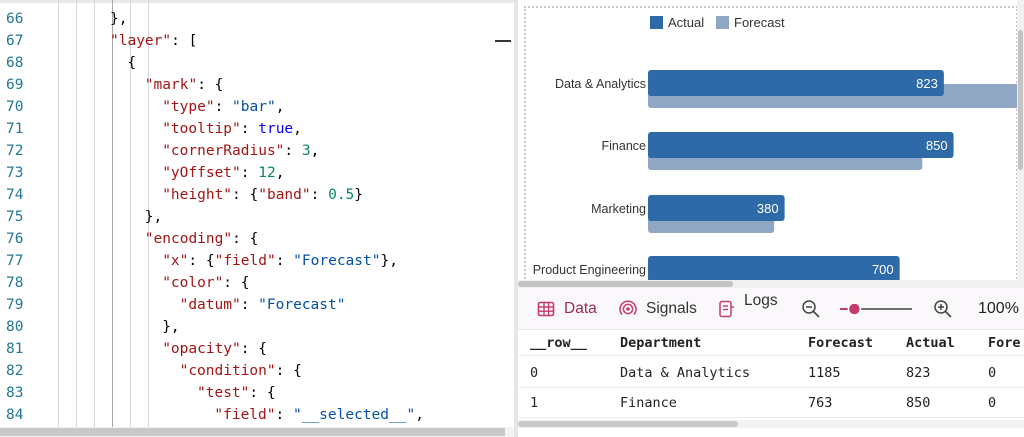 The width and height of the screenshot is (1024, 437). I want to click on bar-value-label: 700, so click(883, 269).